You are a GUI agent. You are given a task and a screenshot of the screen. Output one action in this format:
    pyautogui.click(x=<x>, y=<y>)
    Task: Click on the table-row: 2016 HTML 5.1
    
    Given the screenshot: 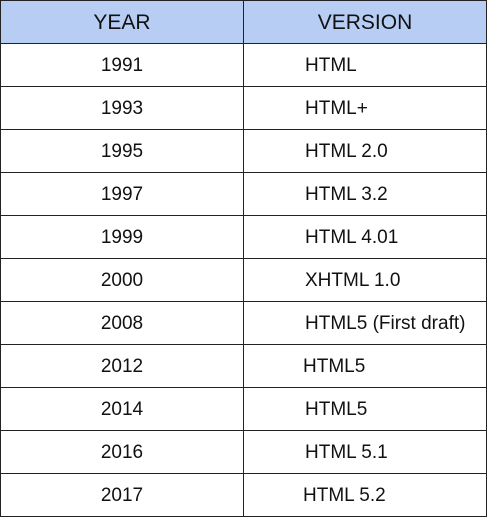 What is the action you would take?
    pyautogui.click(x=243, y=452)
    